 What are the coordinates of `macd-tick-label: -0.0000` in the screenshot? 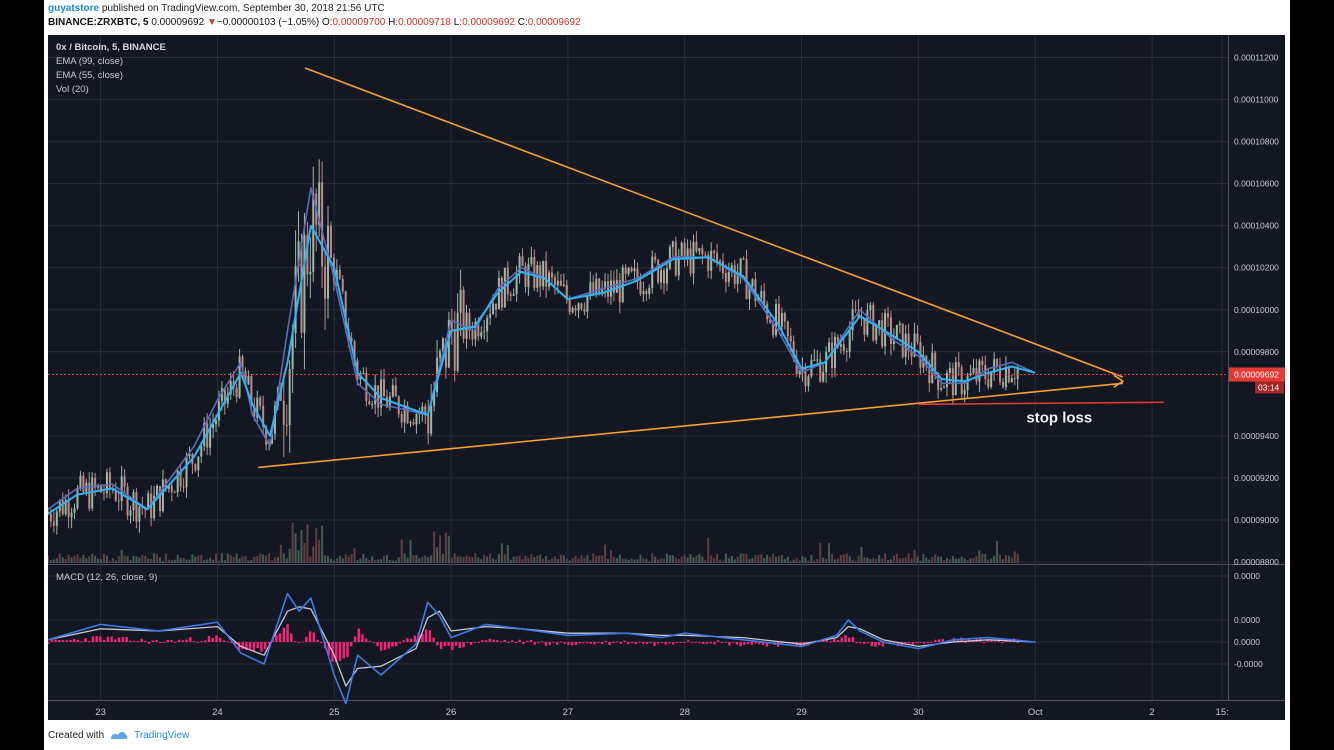 It's located at (1248, 664).